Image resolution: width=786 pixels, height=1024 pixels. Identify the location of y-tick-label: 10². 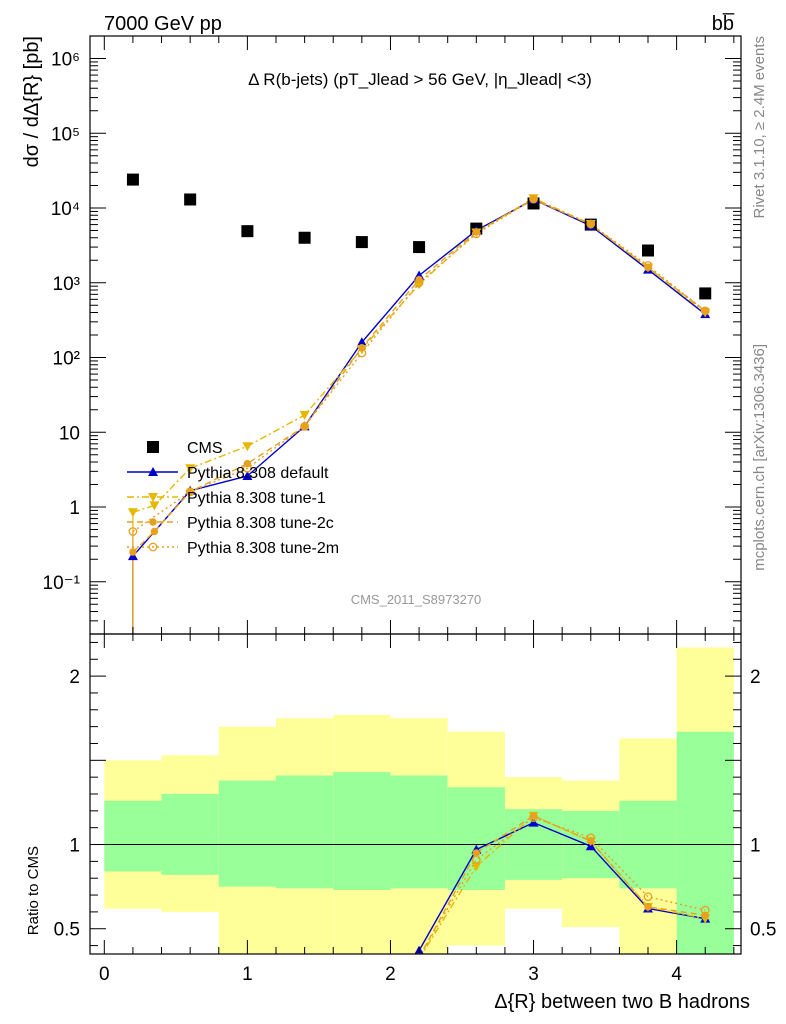
(66, 359).